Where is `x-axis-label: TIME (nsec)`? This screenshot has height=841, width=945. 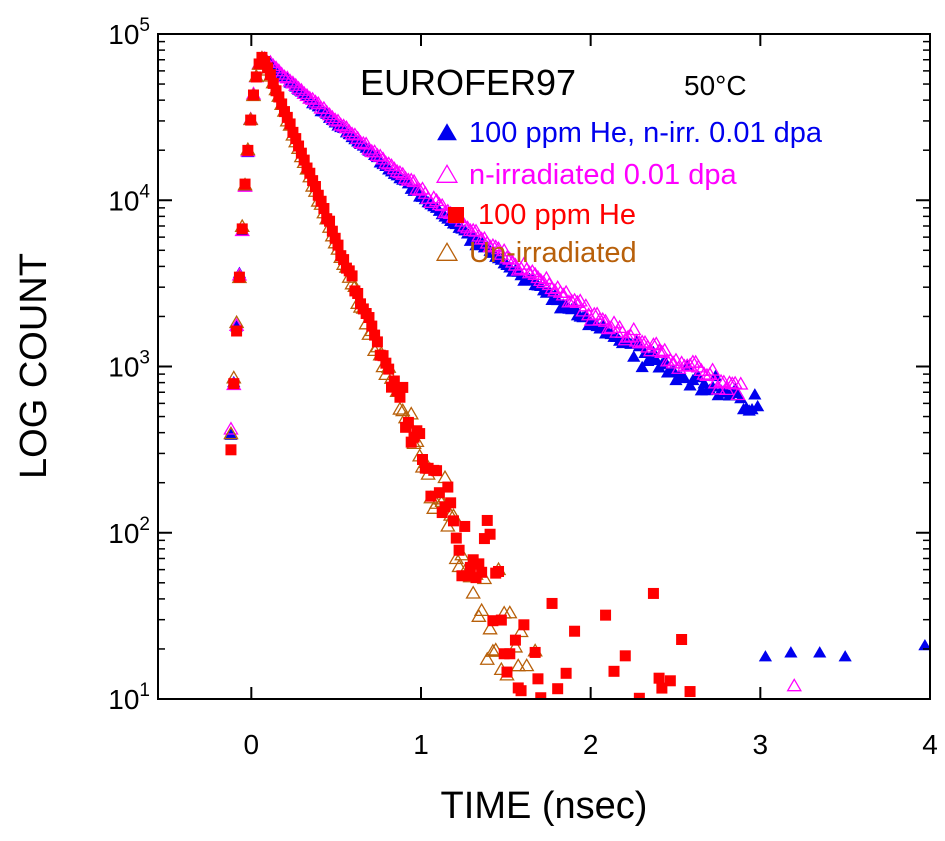 x-axis-label: TIME (nsec) is located at coordinates (544, 806).